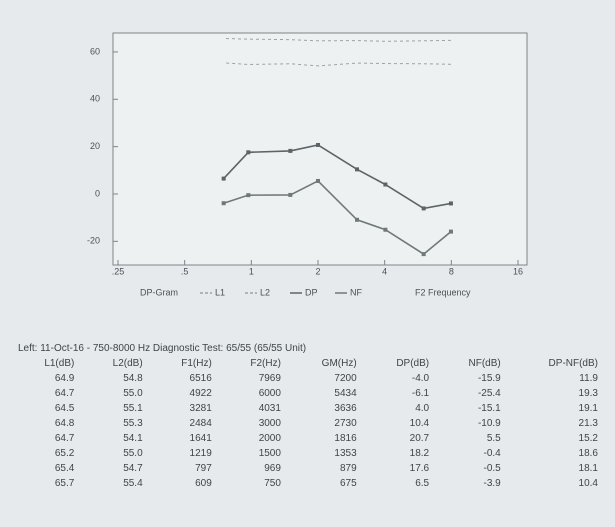  What do you see at coordinates (269, 453) in the screenshot?
I see `table-cell: 1500` at bounding box center [269, 453].